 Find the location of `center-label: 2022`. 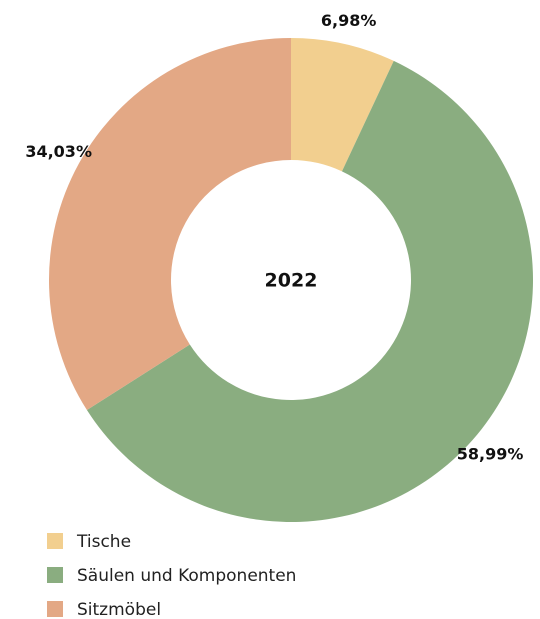

center-label: 2022 is located at coordinates (291, 281).